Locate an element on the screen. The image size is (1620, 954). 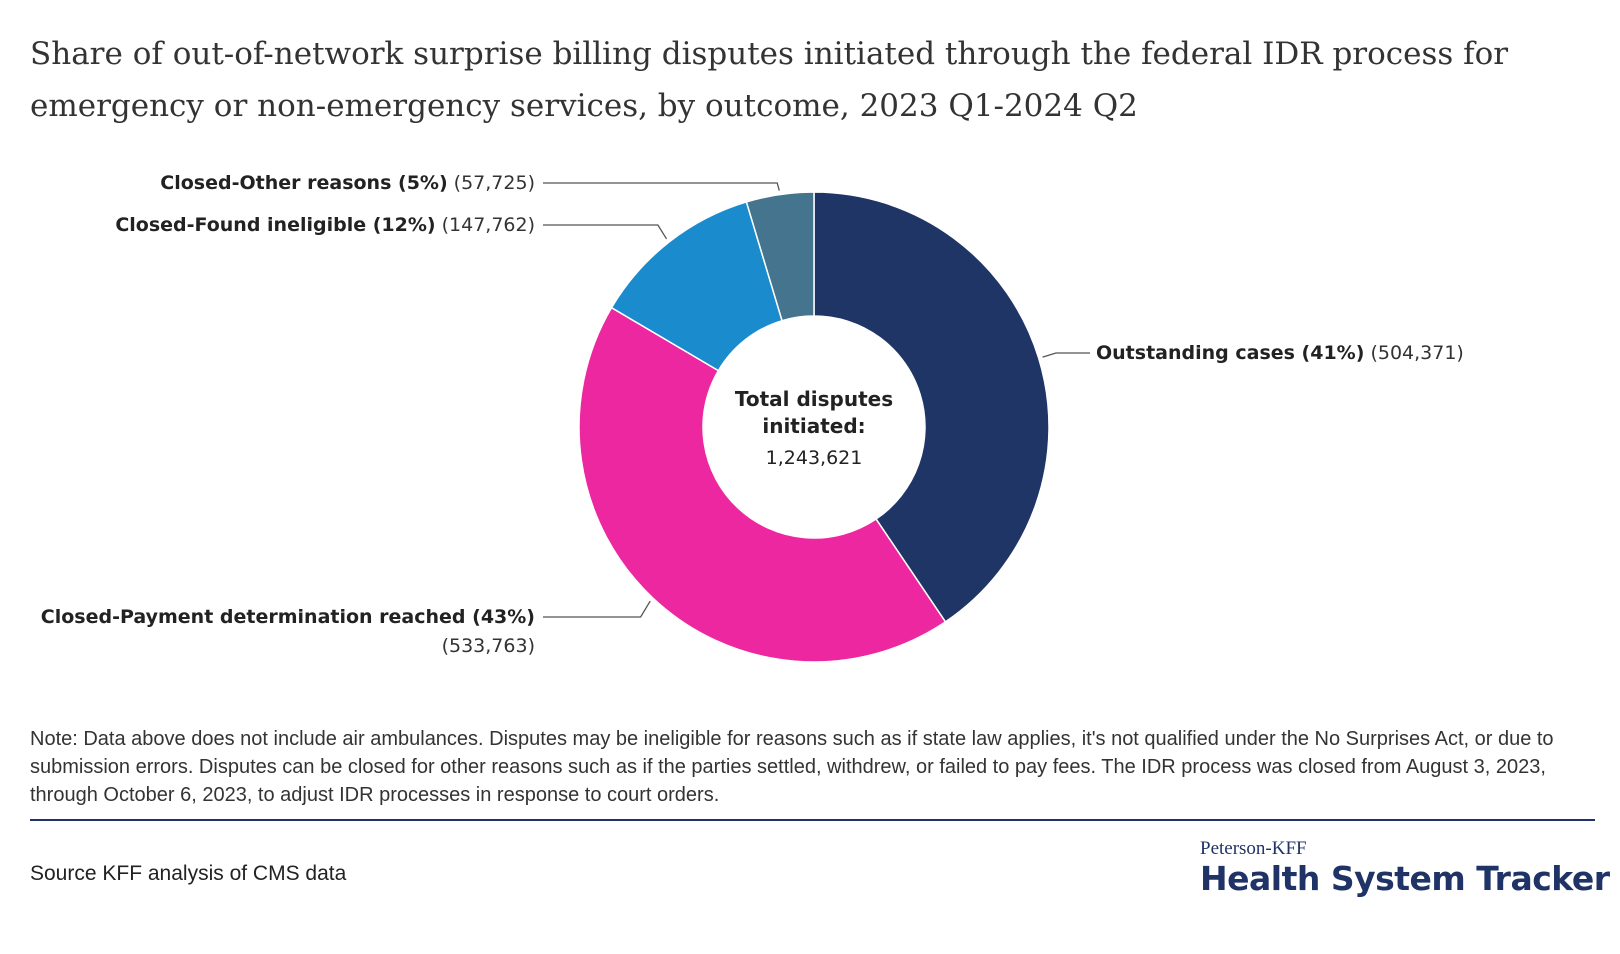
slice-closed-payment-determination-reached is located at coordinates (762, 484).